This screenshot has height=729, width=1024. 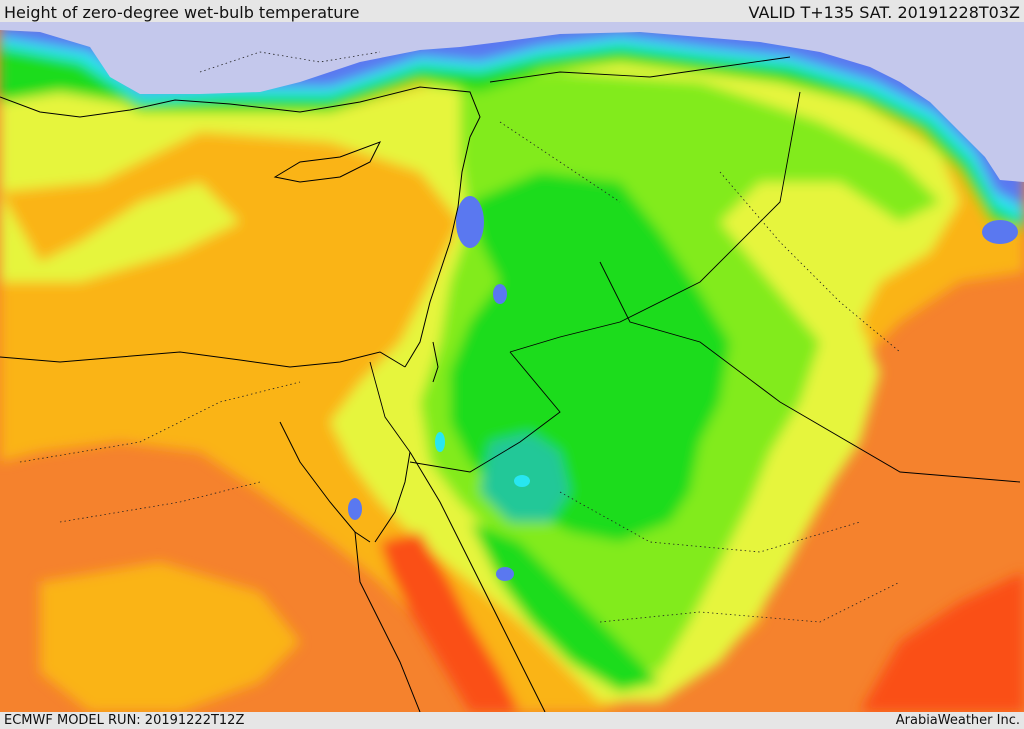 I want to click on model-run: ECMWF MODEL RUN: 20191222T12Z, so click(x=124, y=720).